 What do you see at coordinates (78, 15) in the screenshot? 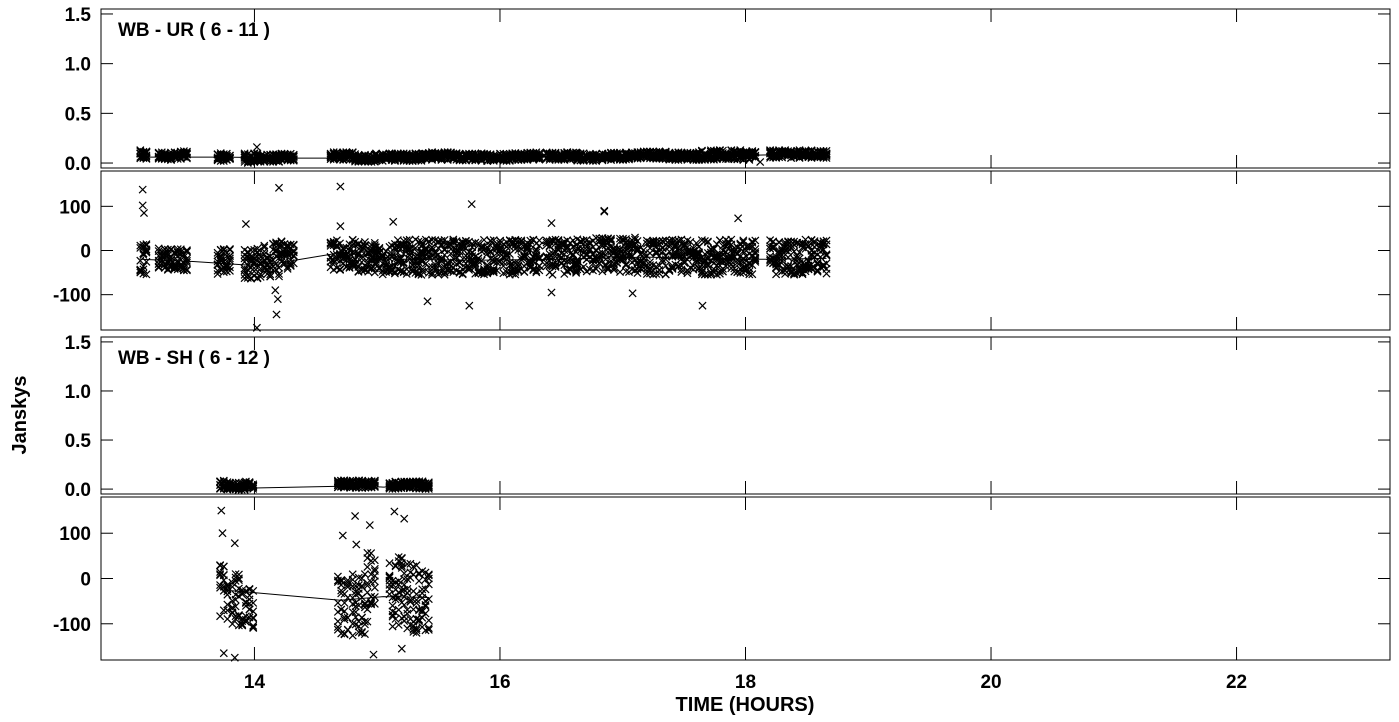
I see `y-tick-label: 1.5` at bounding box center [78, 15].